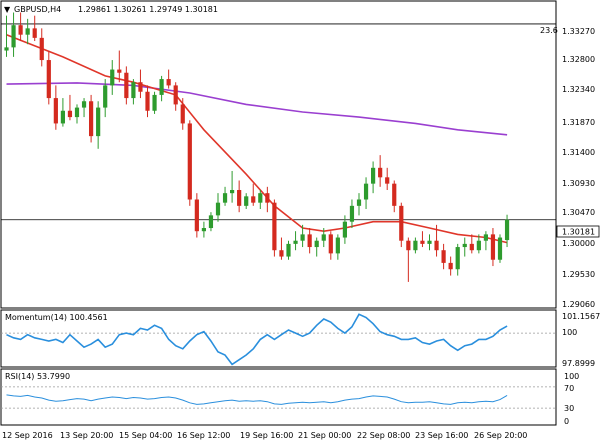 This screenshot has height=447, width=600. What do you see at coordinates (578, 152) in the screenshot?
I see `price-label: 1.31400` at bounding box center [578, 152].